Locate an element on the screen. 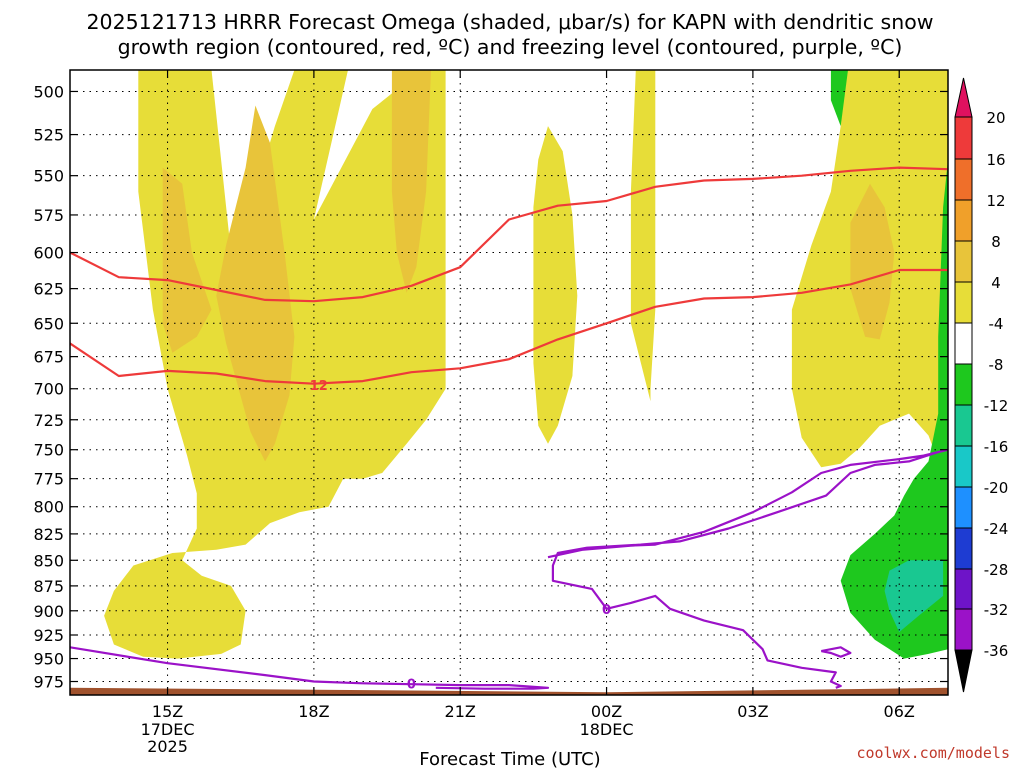 This screenshot has height=768, width=1024. colorbar: 20 16 12 8 4 -4 -8 -12 -16 -20 -24 -28 -32 -36 is located at coordinates (981, 385).